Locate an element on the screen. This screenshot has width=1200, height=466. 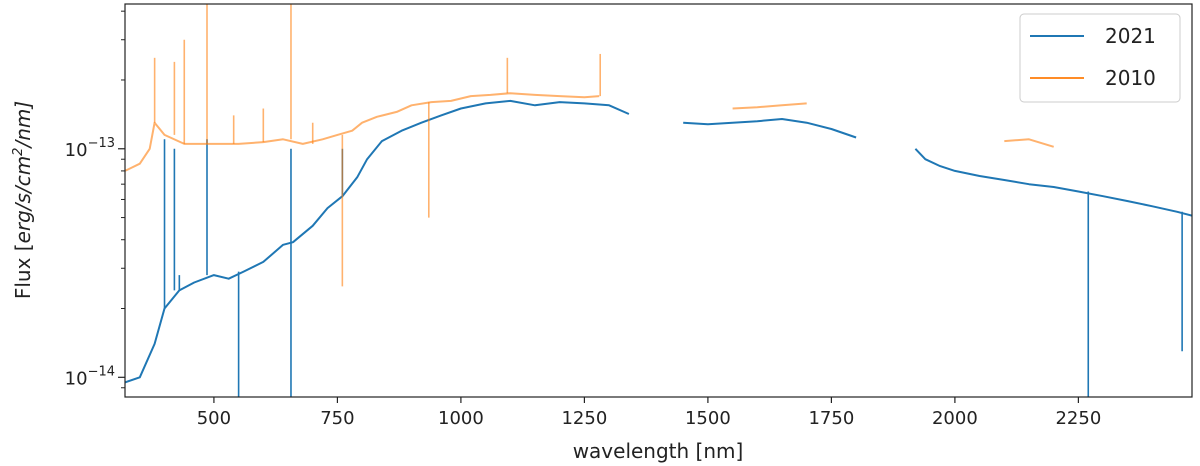
y-axis-label-unit: erg/s/cm is located at coordinates (23, 200).